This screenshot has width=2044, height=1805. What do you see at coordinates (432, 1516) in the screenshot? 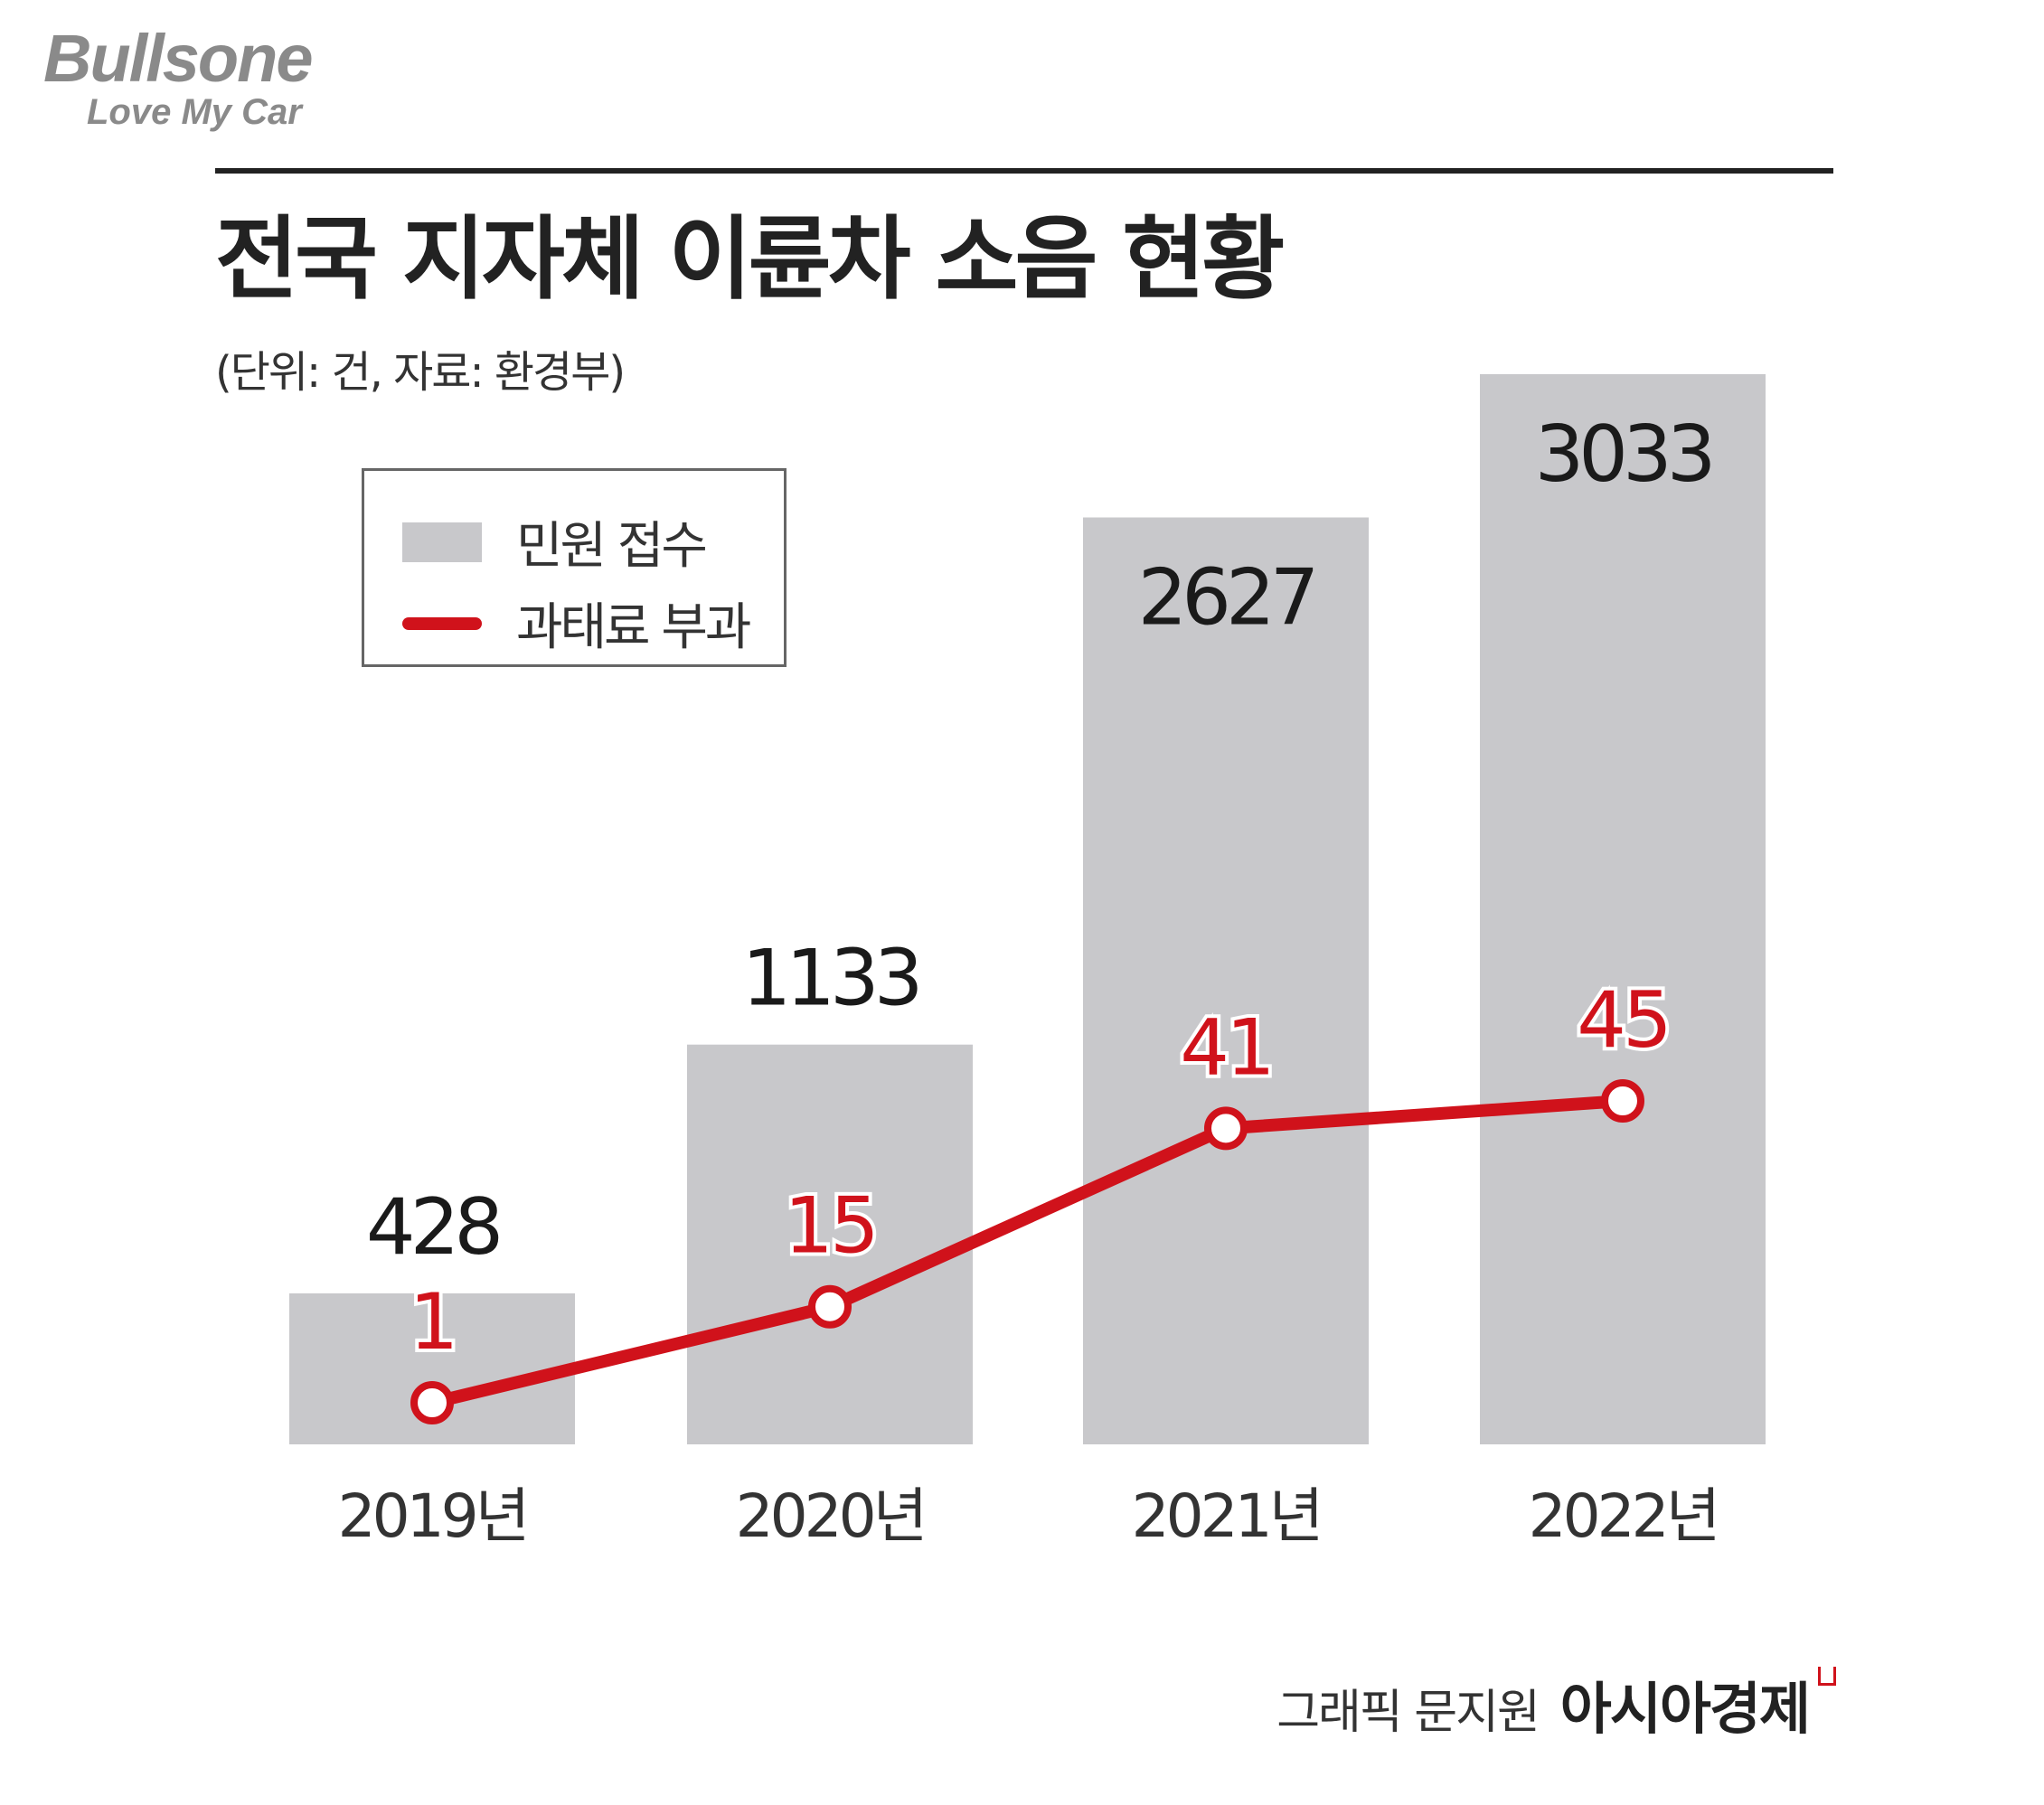
I see `x-tick-label: 2019년` at bounding box center [432, 1516].